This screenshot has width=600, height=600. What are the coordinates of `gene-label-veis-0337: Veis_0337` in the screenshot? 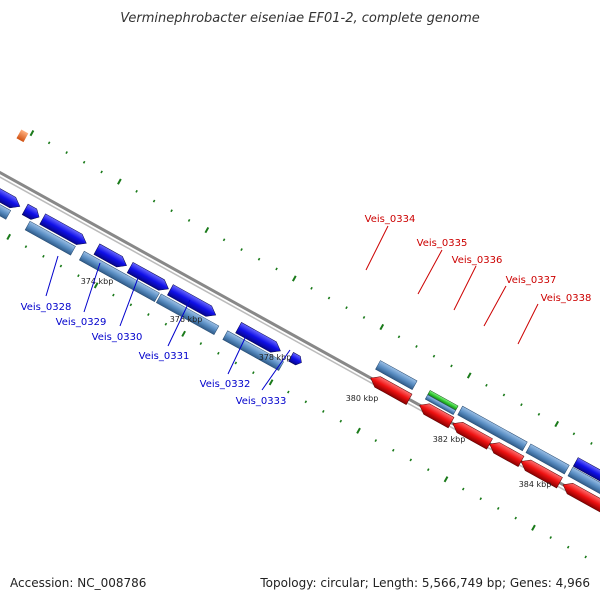 It's located at (531, 280).